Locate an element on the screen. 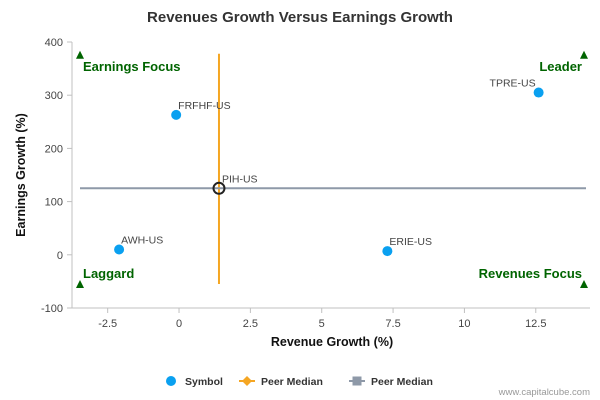 The width and height of the screenshot is (600, 400). quadrant-label: Laggard is located at coordinates (108, 273).